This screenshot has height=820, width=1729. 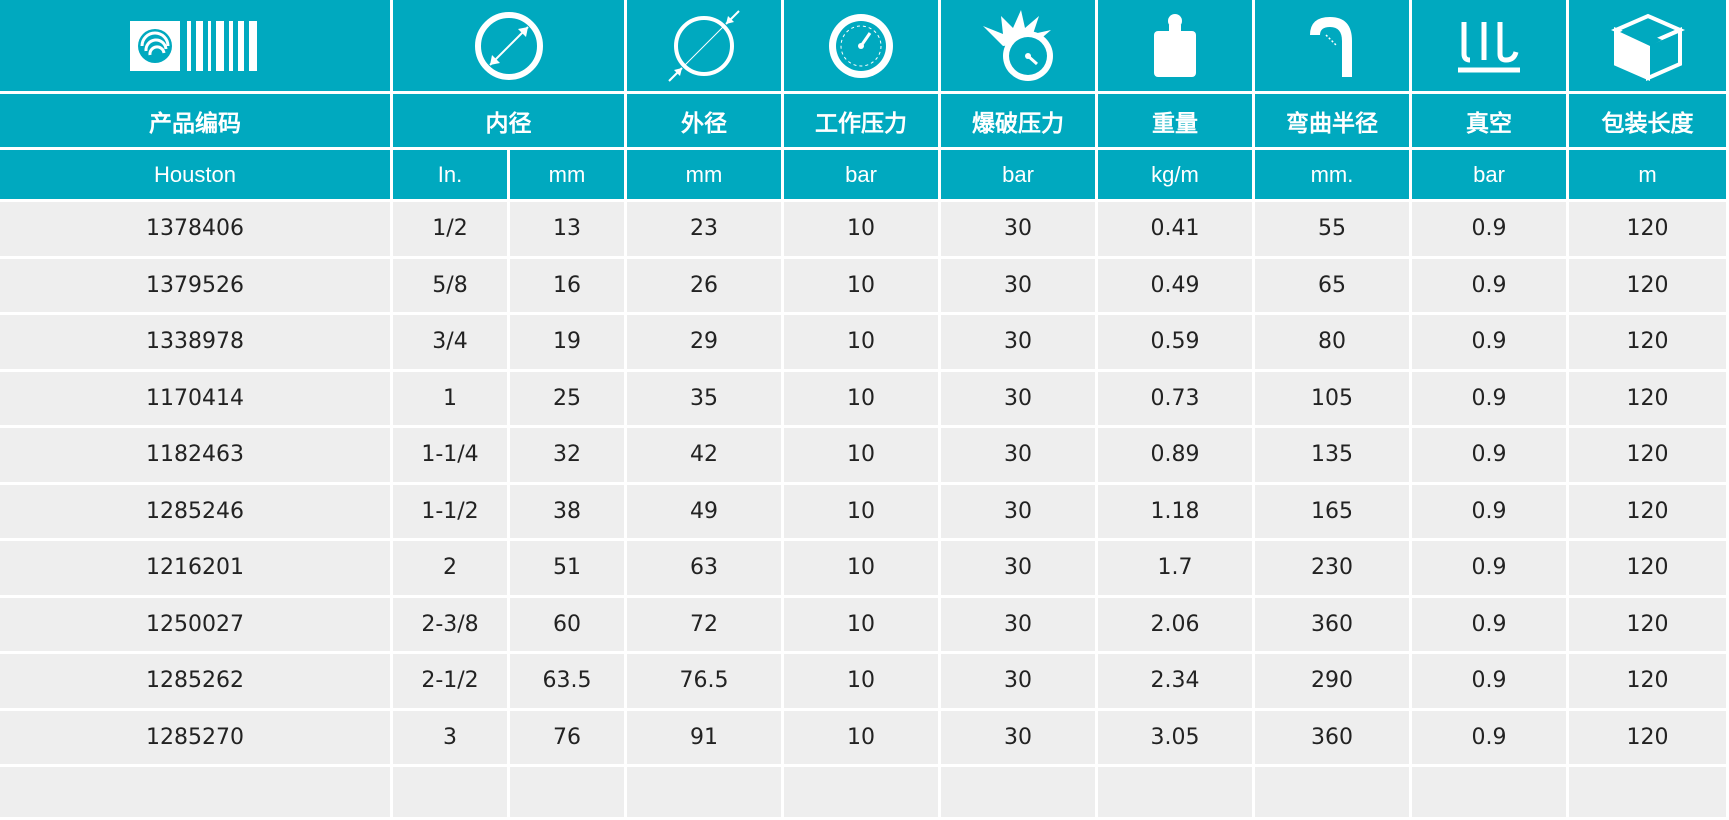 I want to click on cell-outer-diameter-row-10: 91, so click(x=705, y=738).